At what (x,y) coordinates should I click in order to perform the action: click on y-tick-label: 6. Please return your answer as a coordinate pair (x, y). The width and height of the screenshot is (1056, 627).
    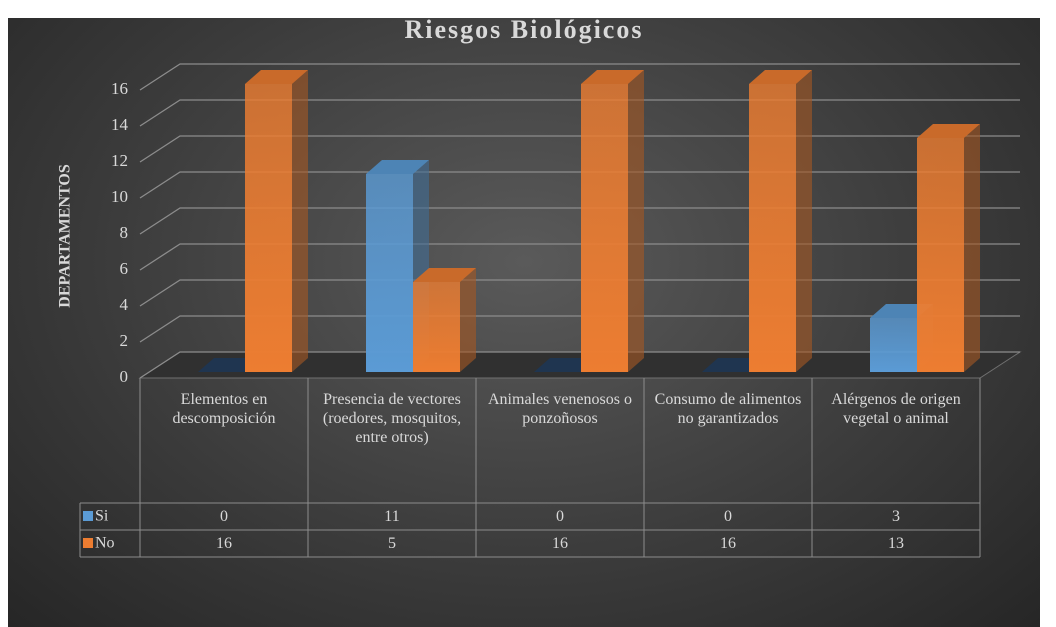
    Looking at the image, I should click on (124, 268).